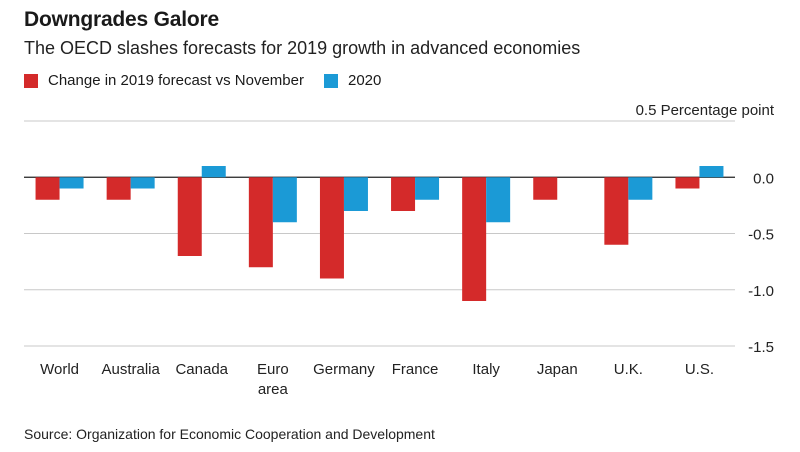 The image size is (800, 452). I want to click on x-category-label: Germany, so click(344, 369).